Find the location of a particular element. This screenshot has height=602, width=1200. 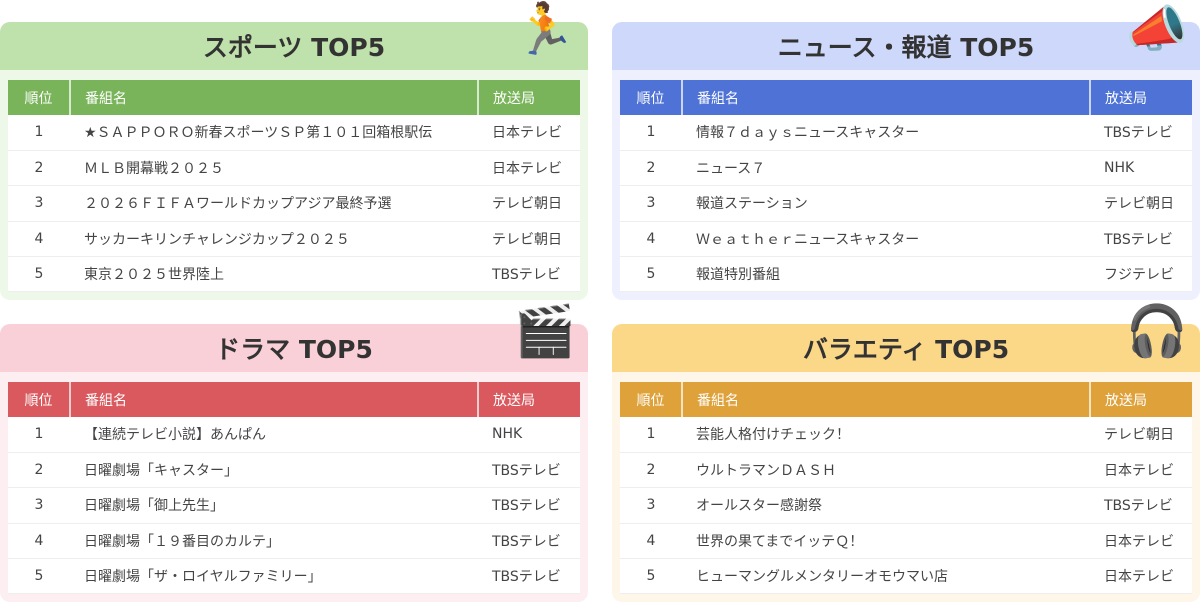

program-cell: 芸能人格付けチェック！ is located at coordinates (886, 435).